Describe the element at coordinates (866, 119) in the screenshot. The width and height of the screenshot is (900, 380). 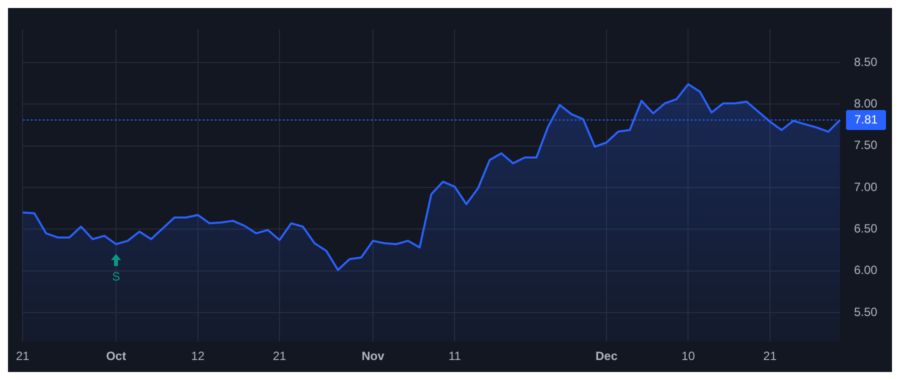
I see `ref-line-label: 7.81` at that location.